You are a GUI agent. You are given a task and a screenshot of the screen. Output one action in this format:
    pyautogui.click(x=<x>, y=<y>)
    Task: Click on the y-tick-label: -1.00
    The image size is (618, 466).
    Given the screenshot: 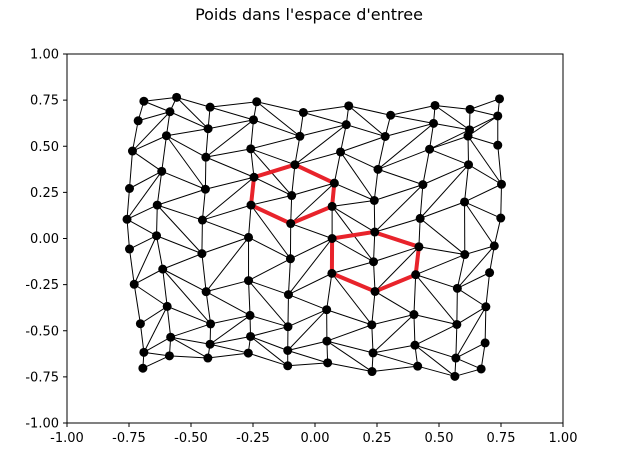 What is the action you would take?
    pyautogui.click(x=42, y=424)
    